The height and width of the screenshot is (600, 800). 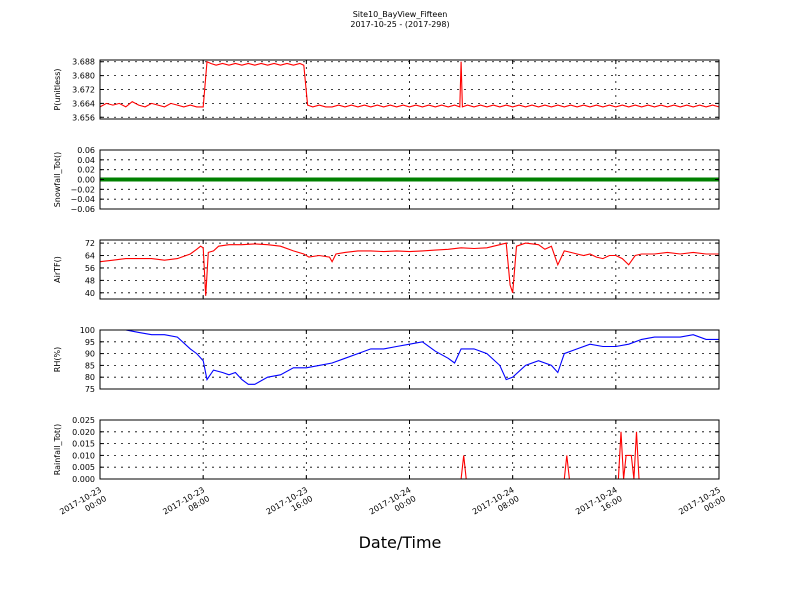 What do you see at coordinates (86, 180) in the screenshot?
I see `y-tick-label: 0.00` at bounding box center [86, 180].